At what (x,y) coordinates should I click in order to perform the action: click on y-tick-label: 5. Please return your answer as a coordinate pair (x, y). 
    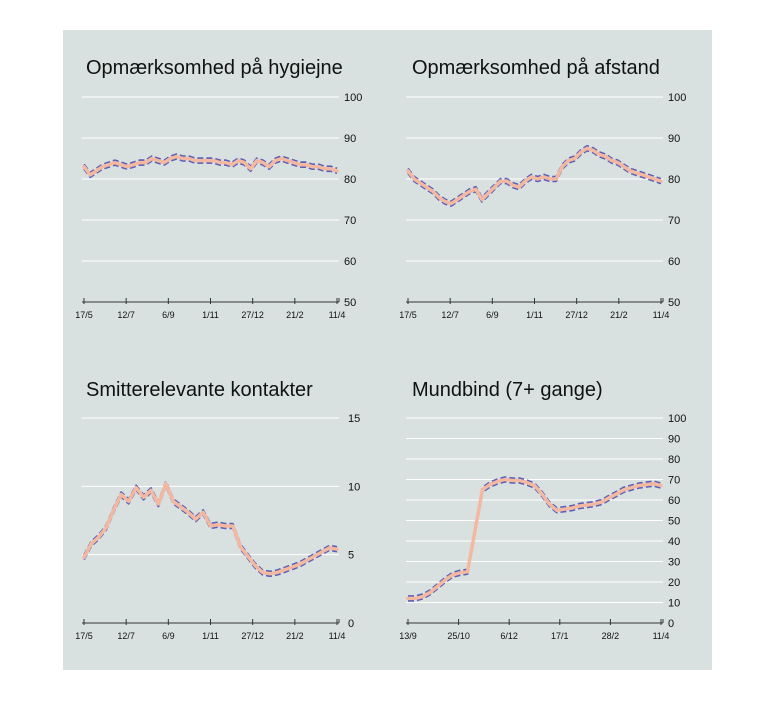
    Looking at the image, I should click on (351, 556).